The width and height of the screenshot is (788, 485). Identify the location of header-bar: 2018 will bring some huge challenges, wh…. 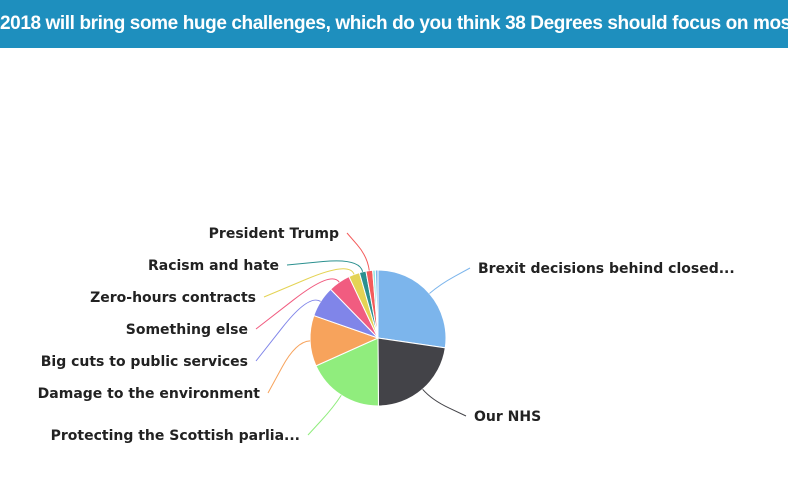
(394, 24).